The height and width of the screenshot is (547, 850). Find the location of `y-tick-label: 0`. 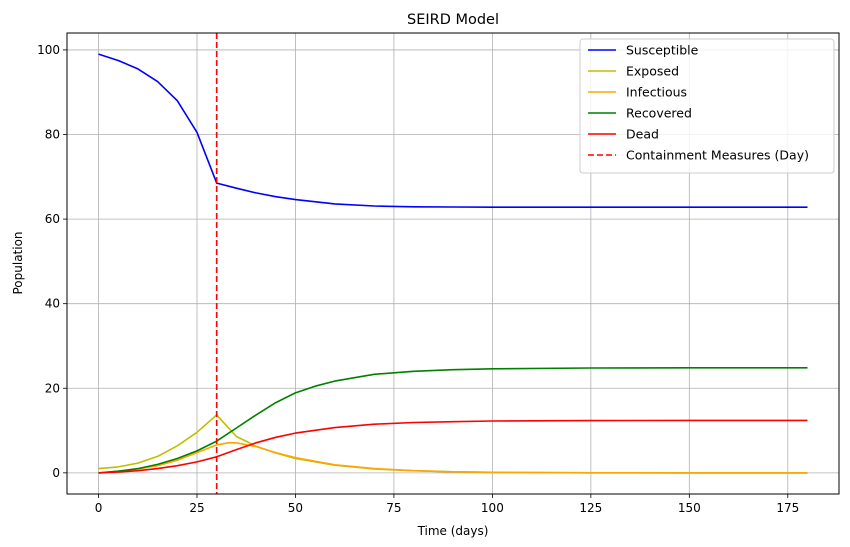

y-tick-label: 0 is located at coordinates (56, 473).